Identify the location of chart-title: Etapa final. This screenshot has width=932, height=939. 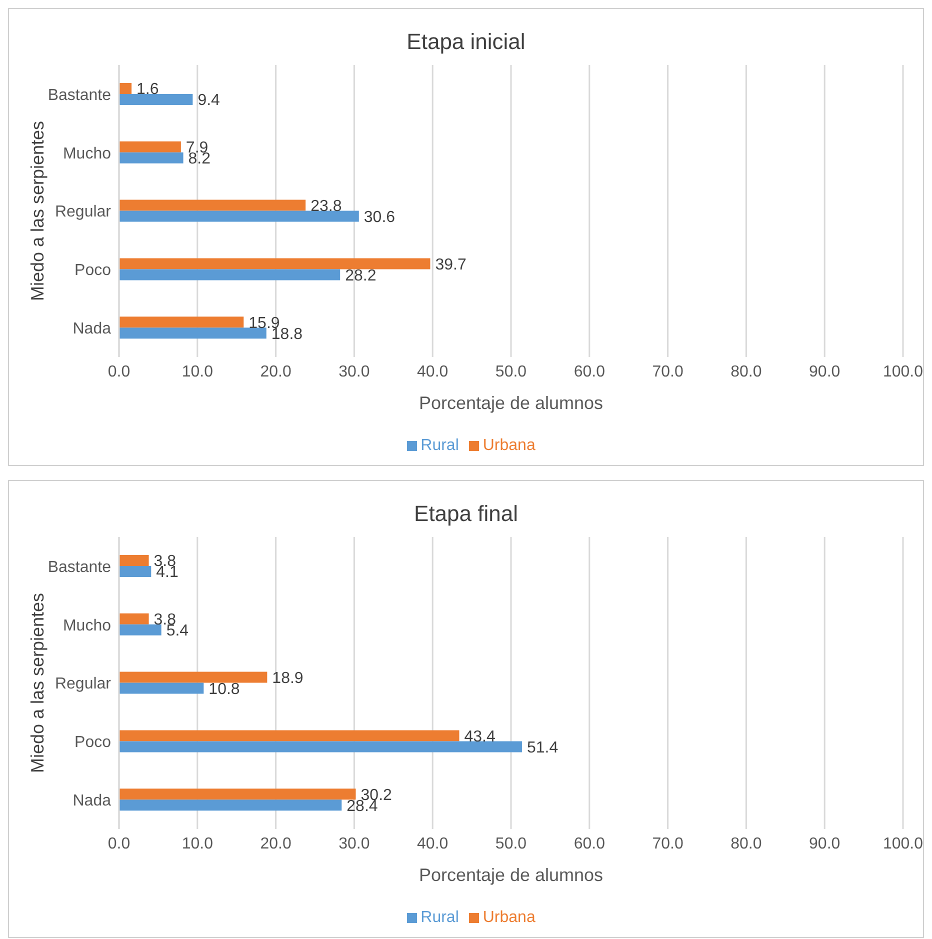
(466, 513).